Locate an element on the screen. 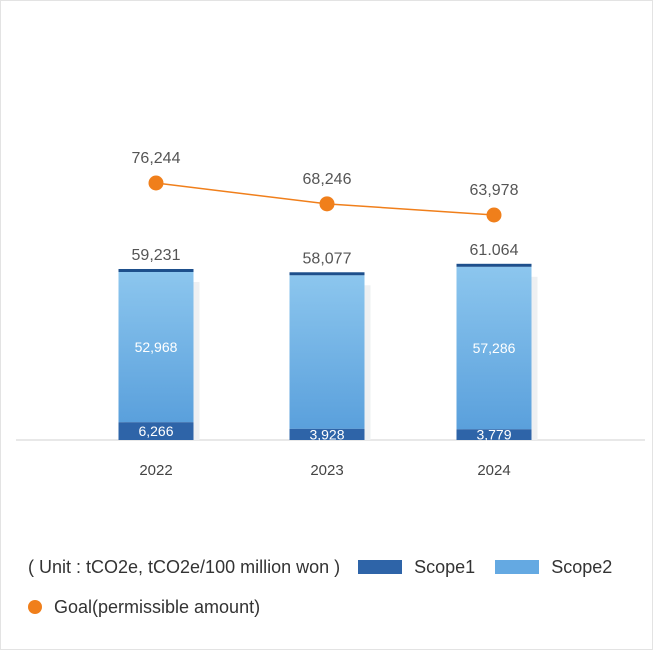 This screenshot has width=655, height=652. goal-label-2024: 63,978 is located at coordinates (494, 190).